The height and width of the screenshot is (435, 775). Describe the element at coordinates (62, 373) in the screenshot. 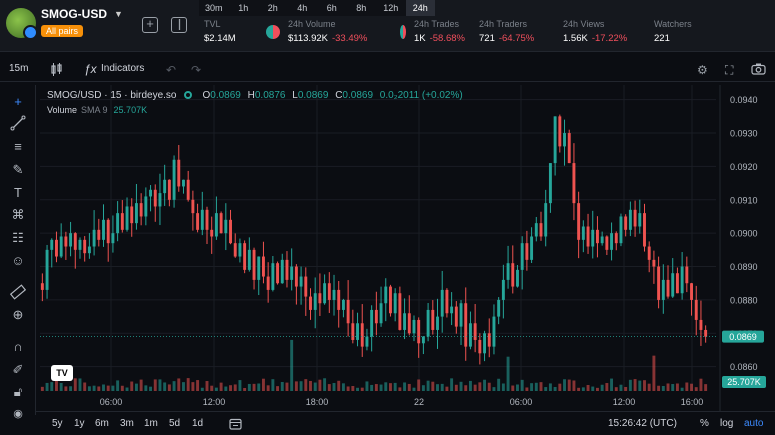

I see `tradingview-logo: TV` at that location.